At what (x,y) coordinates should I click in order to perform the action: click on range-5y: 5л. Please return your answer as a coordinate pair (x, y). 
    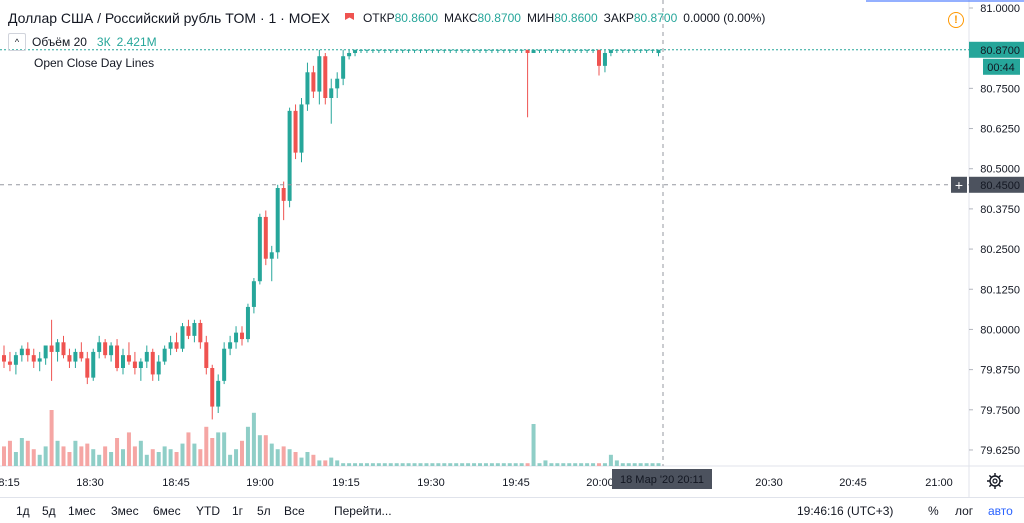
    Looking at the image, I should click on (264, 511).